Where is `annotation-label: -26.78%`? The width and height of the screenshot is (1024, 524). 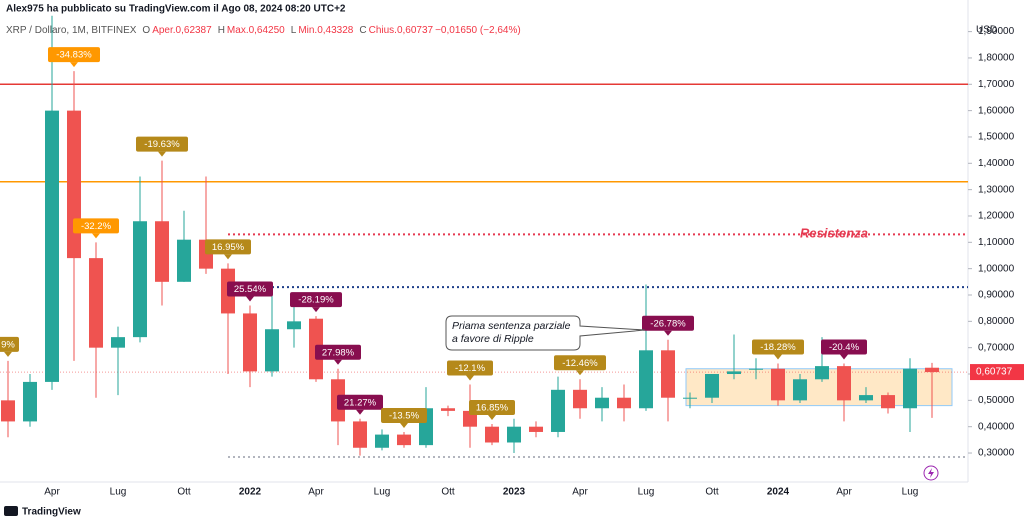 annotation-label: -26.78% is located at coordinates (668, 323).